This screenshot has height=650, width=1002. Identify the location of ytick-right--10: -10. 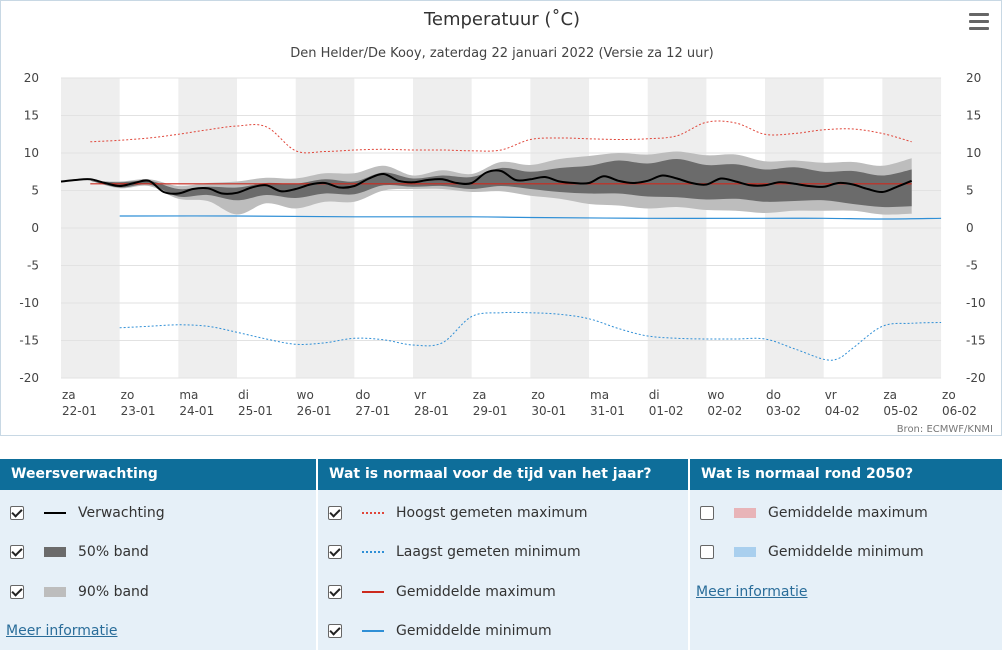
(976, 303).